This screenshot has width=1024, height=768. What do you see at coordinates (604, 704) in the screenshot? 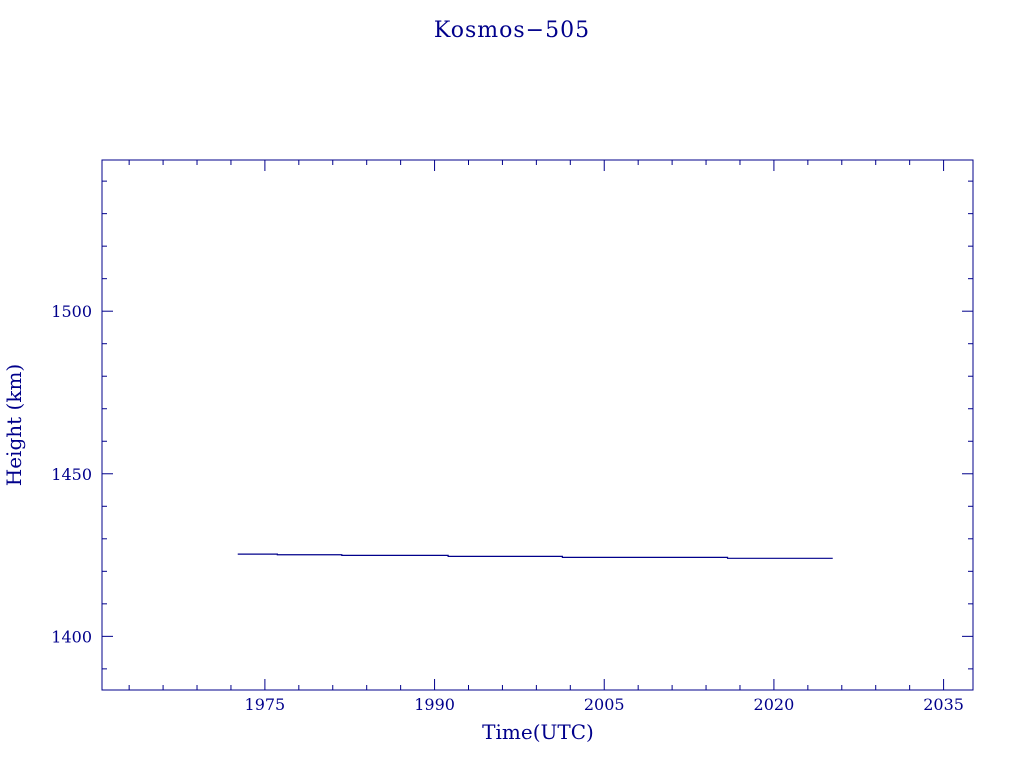
I see `x-tick-label: 2005` at bounding box center [604, 704].